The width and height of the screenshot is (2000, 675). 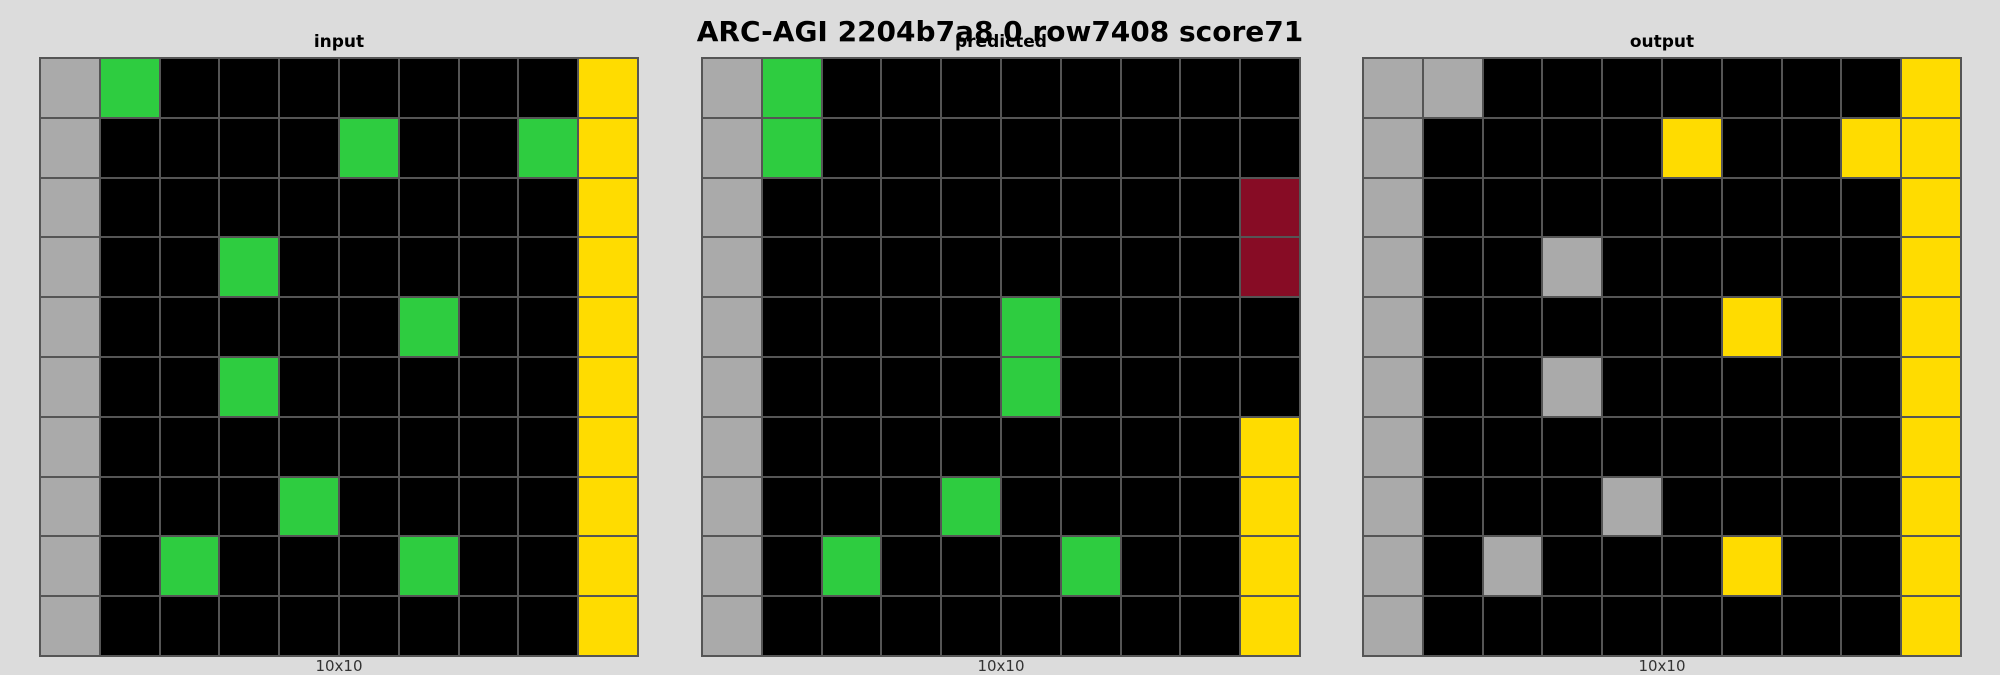 I want to click on input-cell-r9-c9, so click(x=608, y=626).